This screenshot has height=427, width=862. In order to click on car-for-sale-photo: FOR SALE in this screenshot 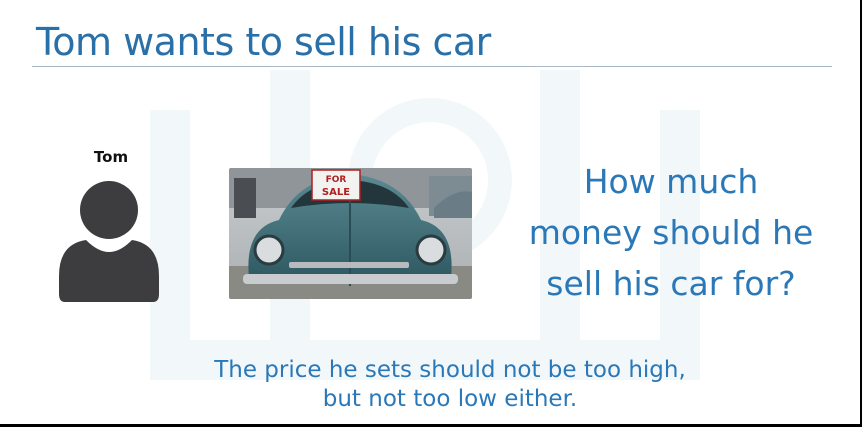, I will do `click(350, 233)`.